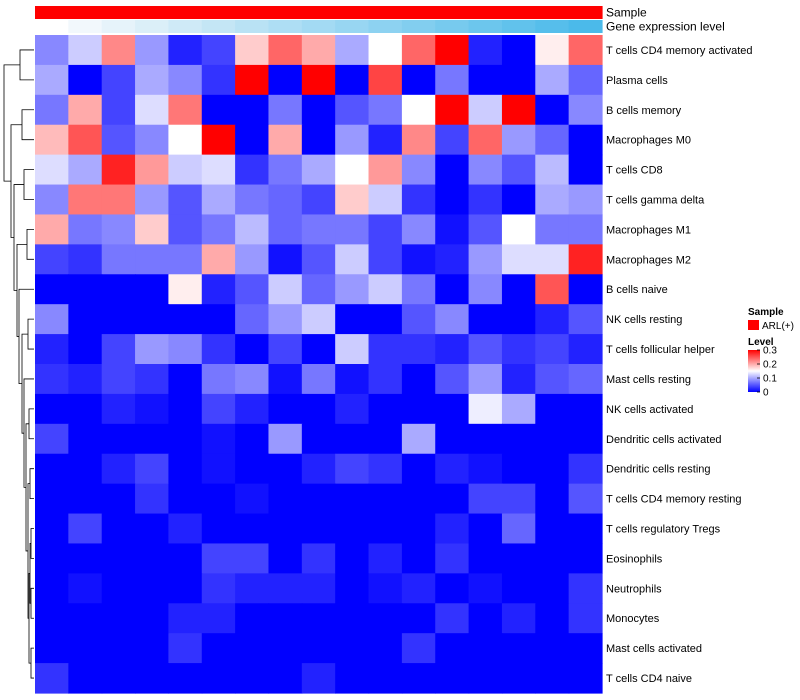  I want to click on legend-tick-label: 0.3, so click(770, 351).